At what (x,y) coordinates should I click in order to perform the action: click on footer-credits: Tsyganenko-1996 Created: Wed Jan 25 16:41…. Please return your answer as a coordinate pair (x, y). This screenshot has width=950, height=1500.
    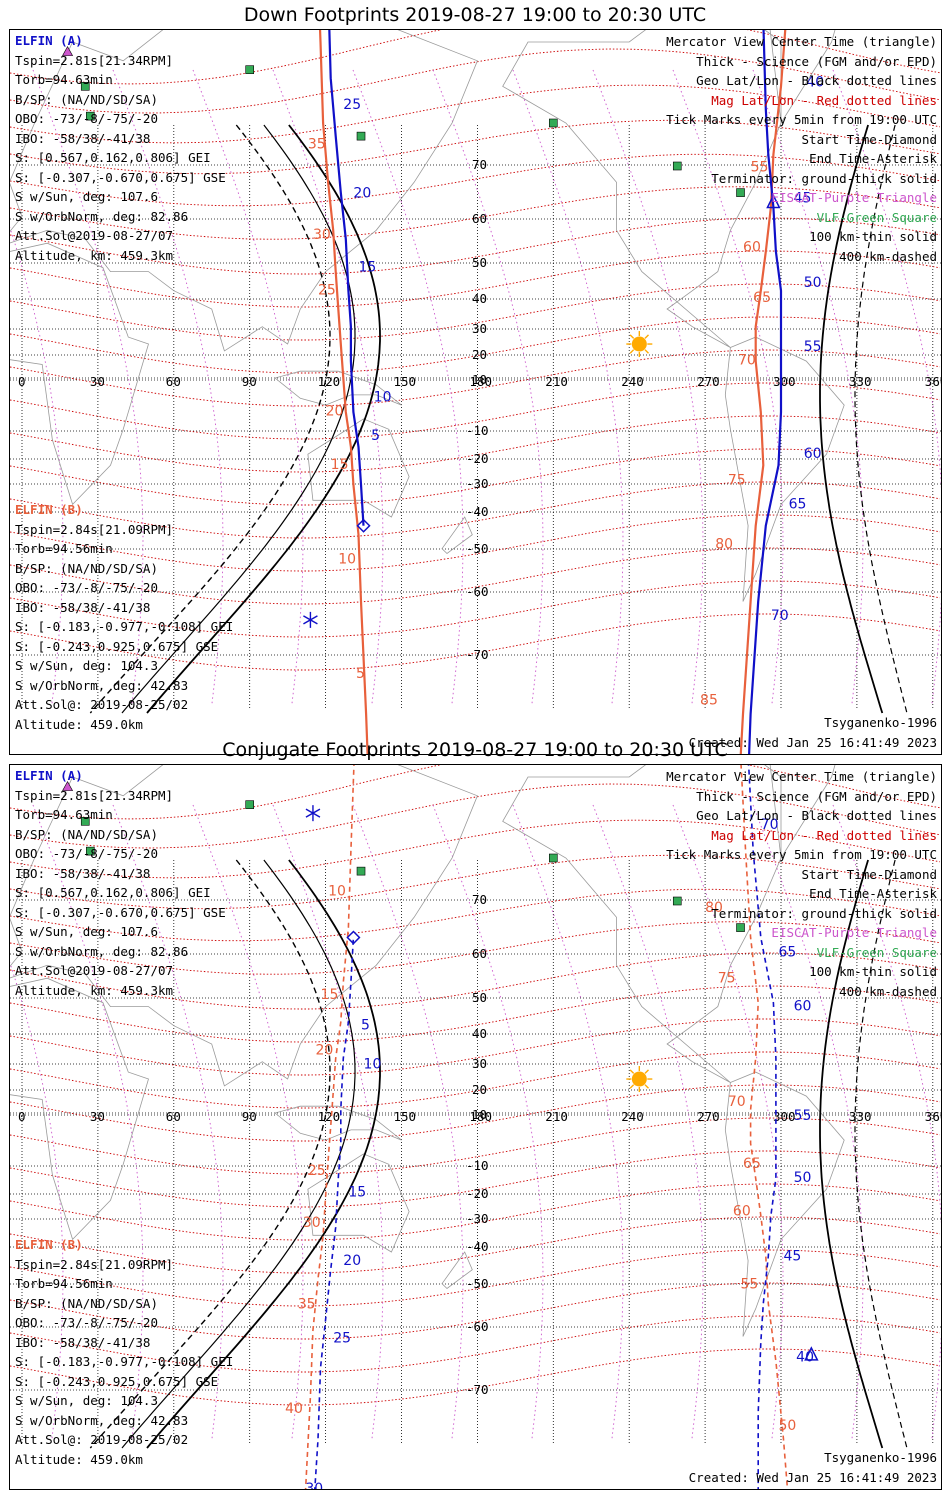
    Looking at the image, I should click on (813, 1467).